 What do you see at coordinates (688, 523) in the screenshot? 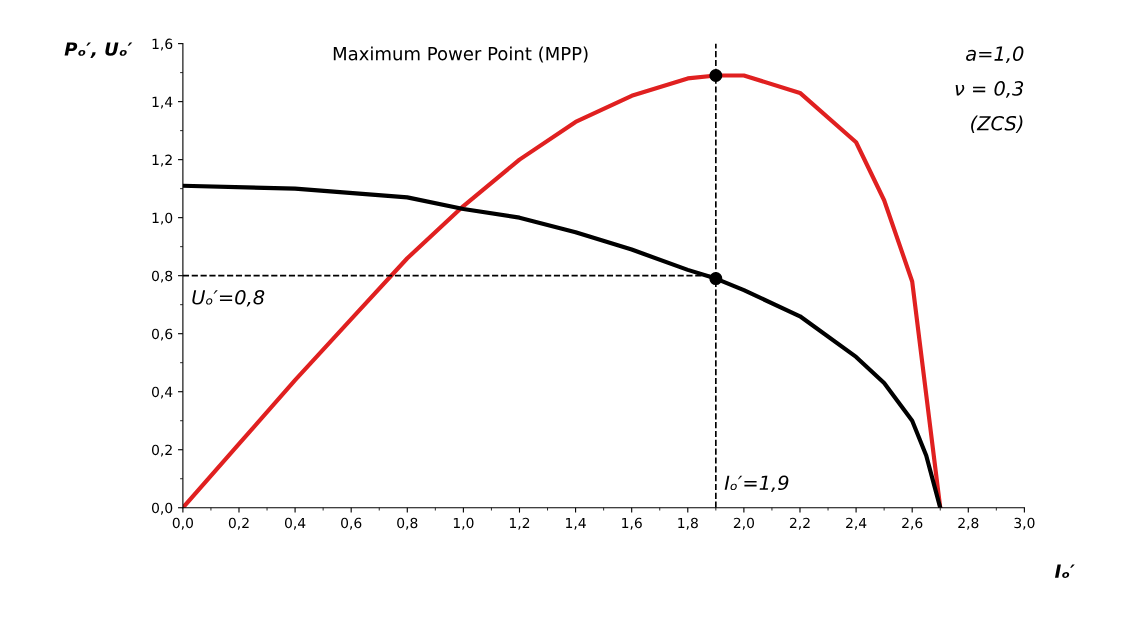
I see `x-tick-label: 1,8` at bounding box center [688, 523].